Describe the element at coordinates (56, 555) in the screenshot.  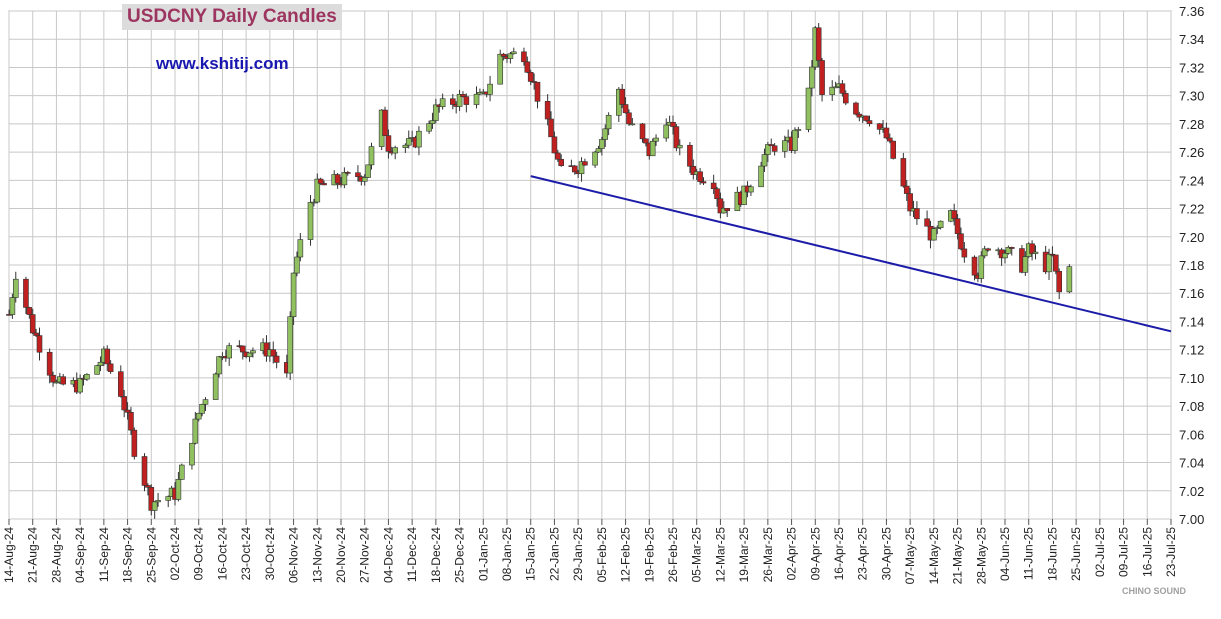
I see `x-tick-label: 28-Aug-24` at that location.